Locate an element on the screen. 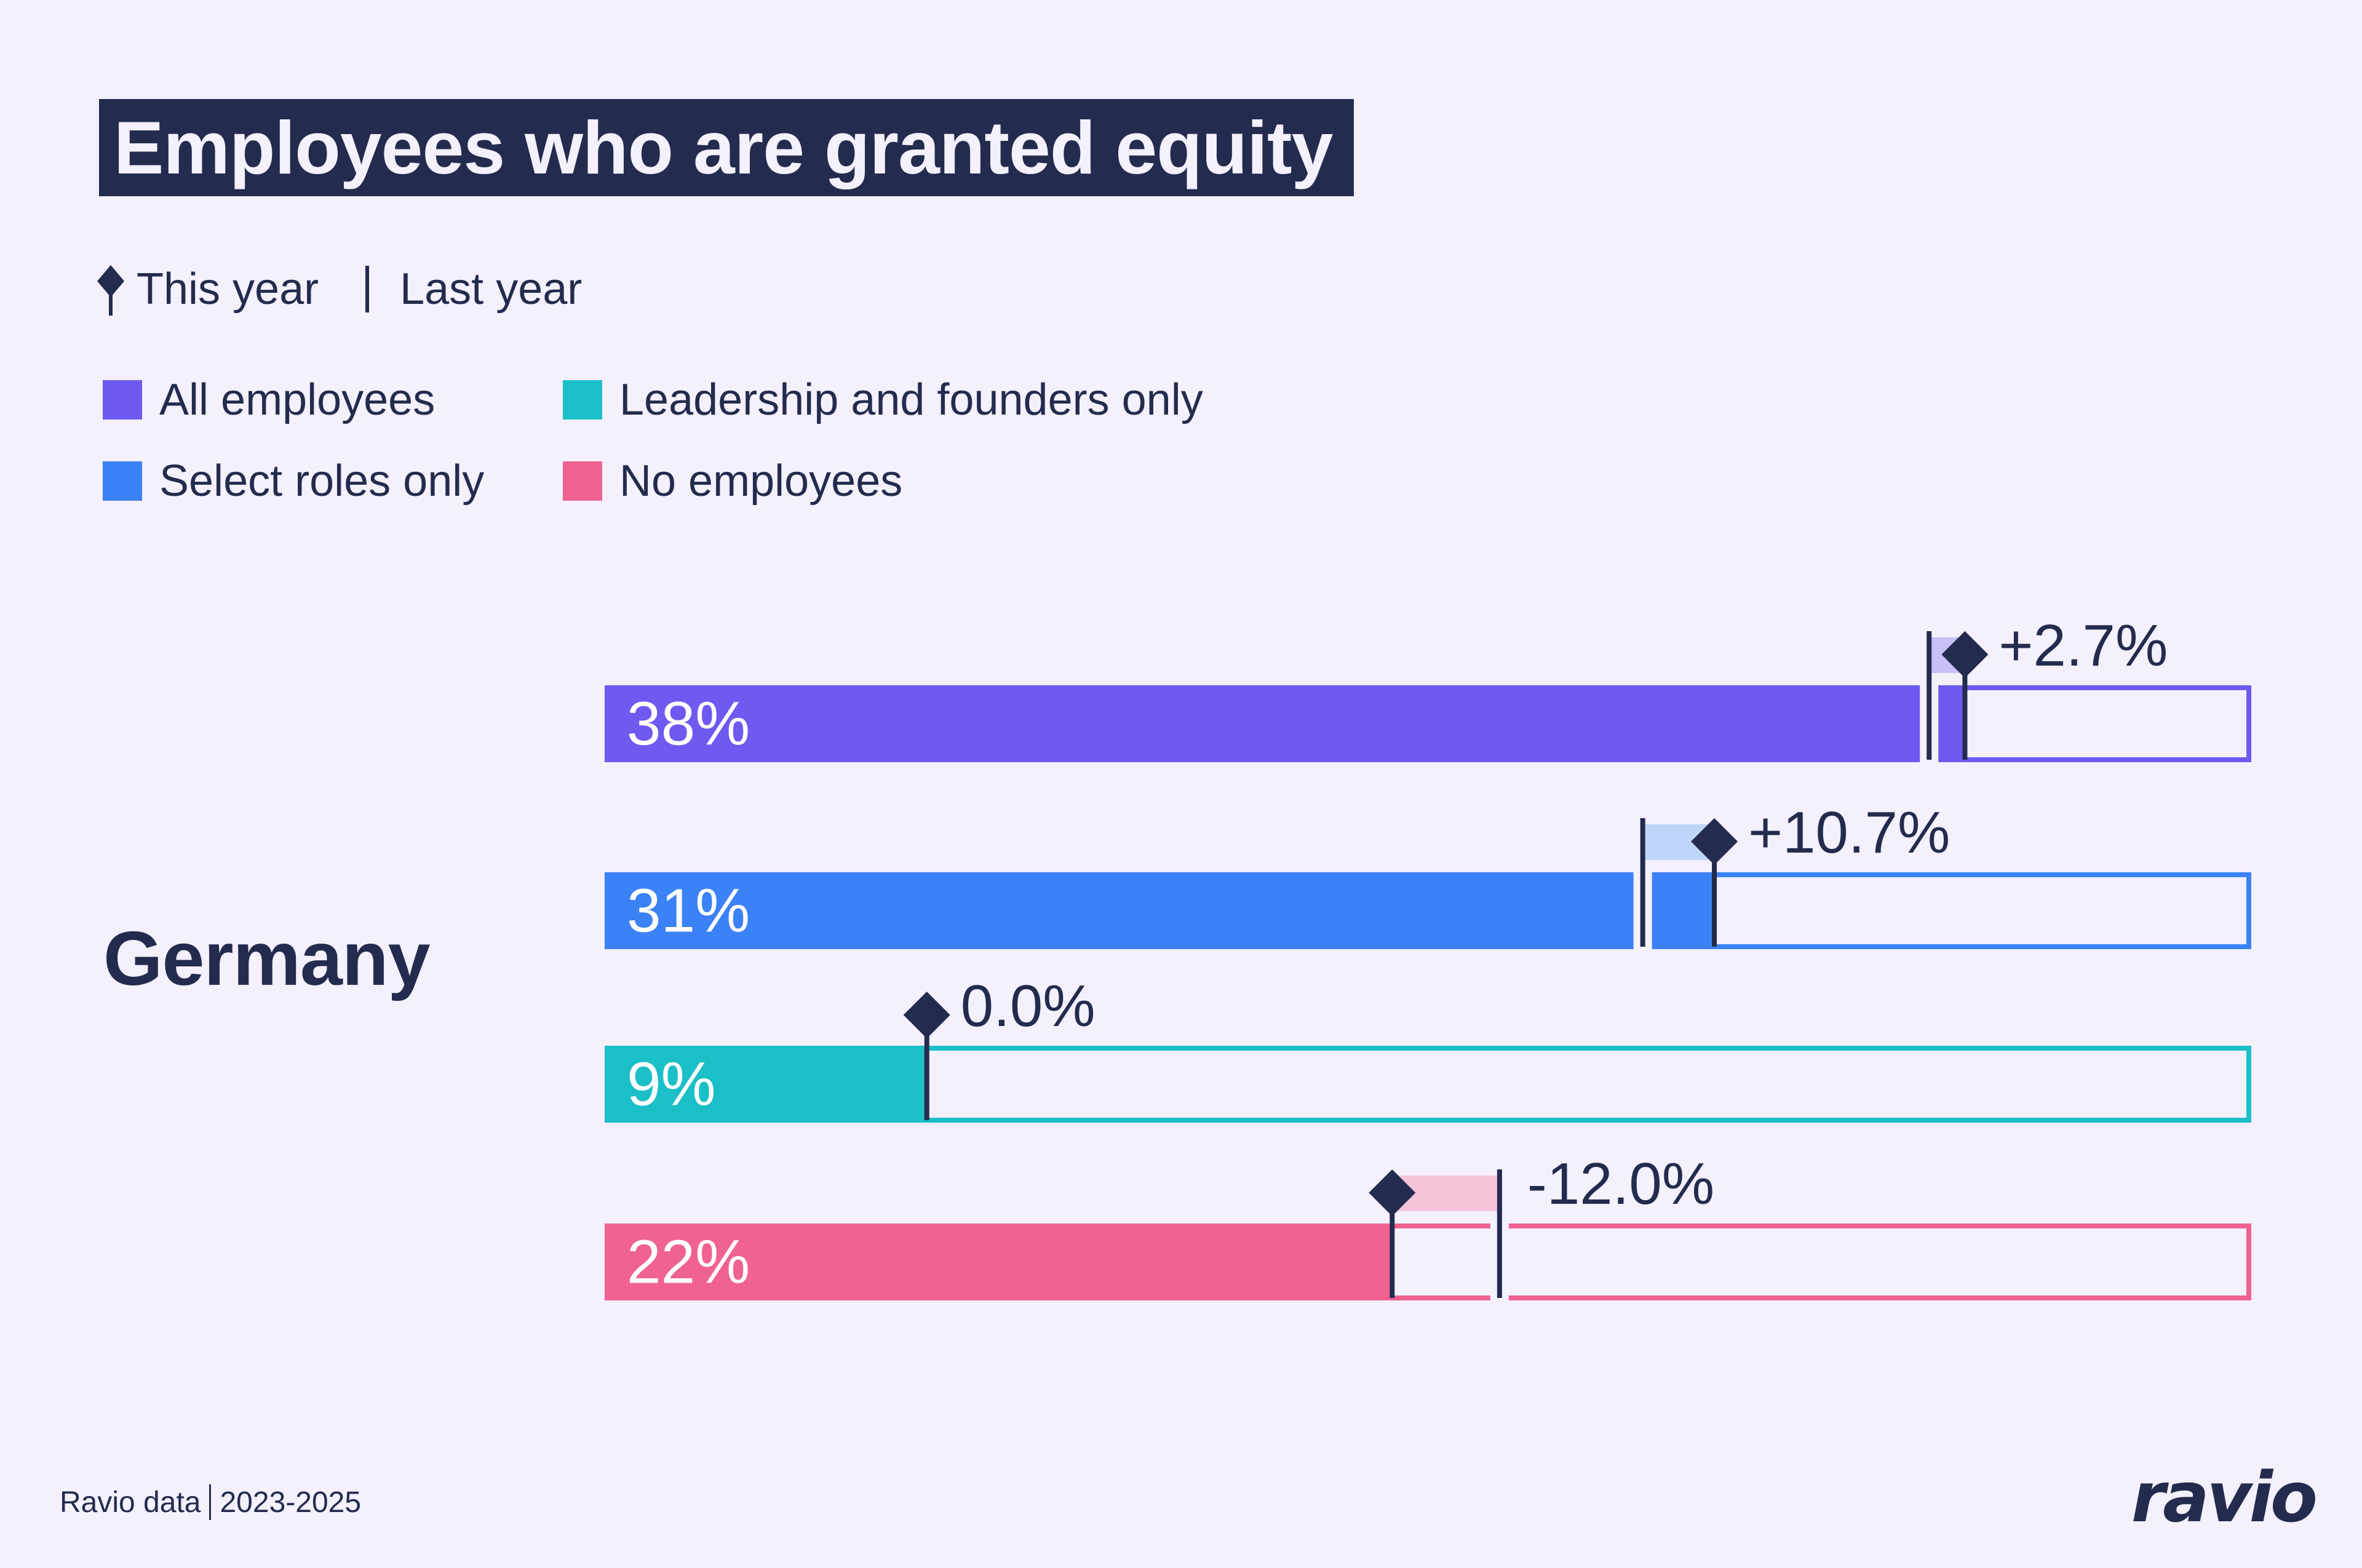  legend-this-year: This year is located at coordinates (205, 289).